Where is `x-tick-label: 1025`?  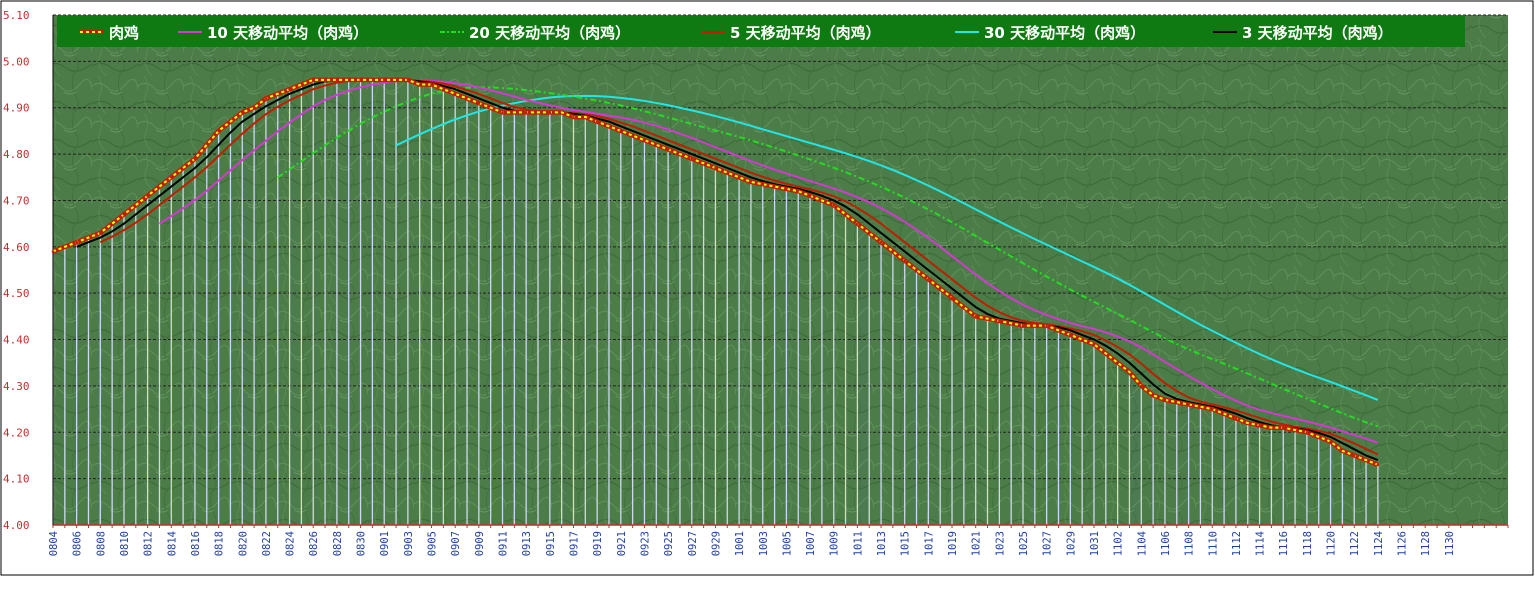 x-tick-label: 1025 is located at coordinates (1024, 543).